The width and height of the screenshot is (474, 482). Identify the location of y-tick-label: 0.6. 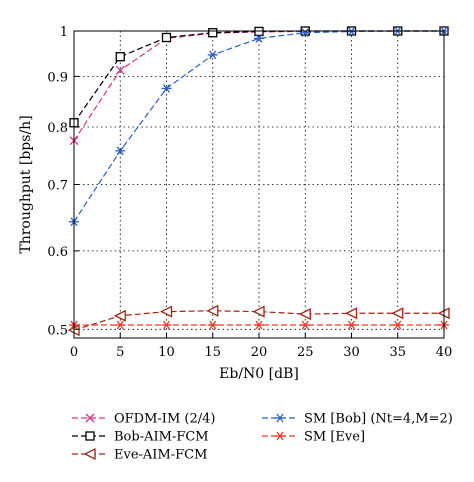
(57, 252).